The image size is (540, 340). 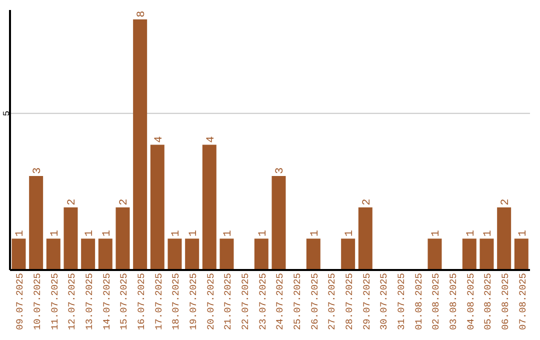 What do you see at coordinates (141, 301) in the screenshot?
I see `x-tick-label: 16.07.2025` at bounding box center [141, 301].